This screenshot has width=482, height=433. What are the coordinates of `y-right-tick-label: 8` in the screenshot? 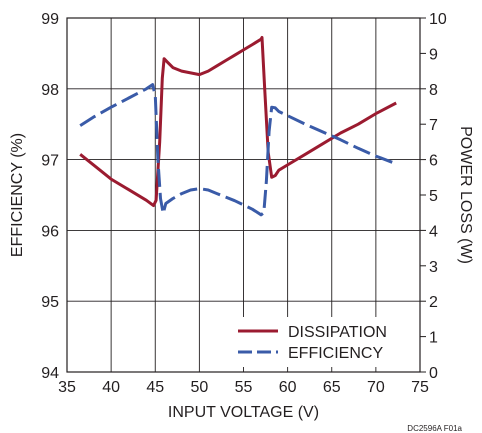 It's located at (433, 90).